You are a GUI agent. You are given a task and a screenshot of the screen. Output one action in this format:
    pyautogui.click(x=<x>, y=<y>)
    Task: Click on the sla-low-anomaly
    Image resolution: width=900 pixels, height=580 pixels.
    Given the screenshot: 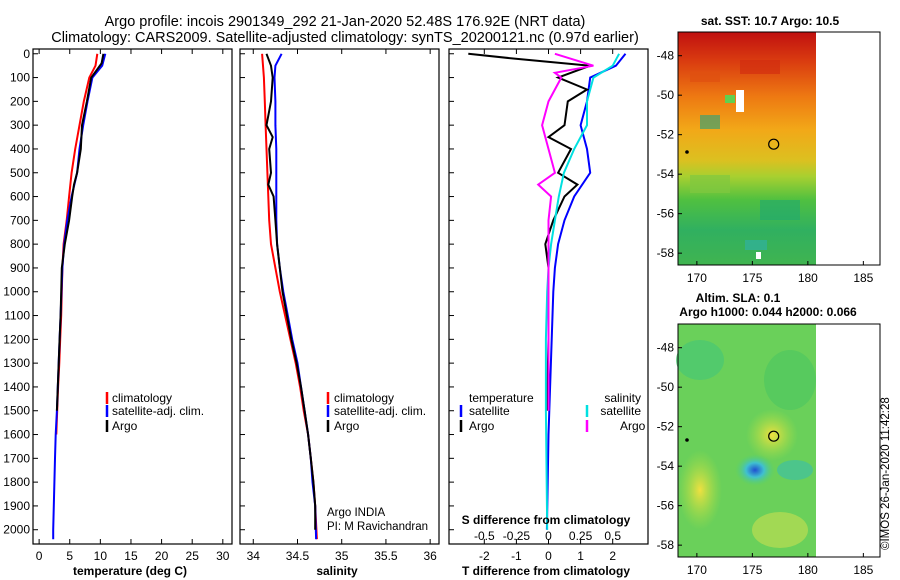 What is the action you would take?
    pyautogui.click(x=755, y=470)
    